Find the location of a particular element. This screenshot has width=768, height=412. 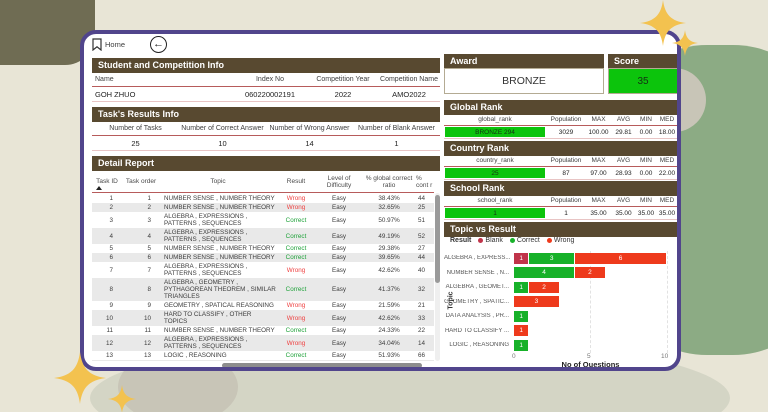

chart-legend: Result Blank Correct Wrong is located at coordinates (512, 240).